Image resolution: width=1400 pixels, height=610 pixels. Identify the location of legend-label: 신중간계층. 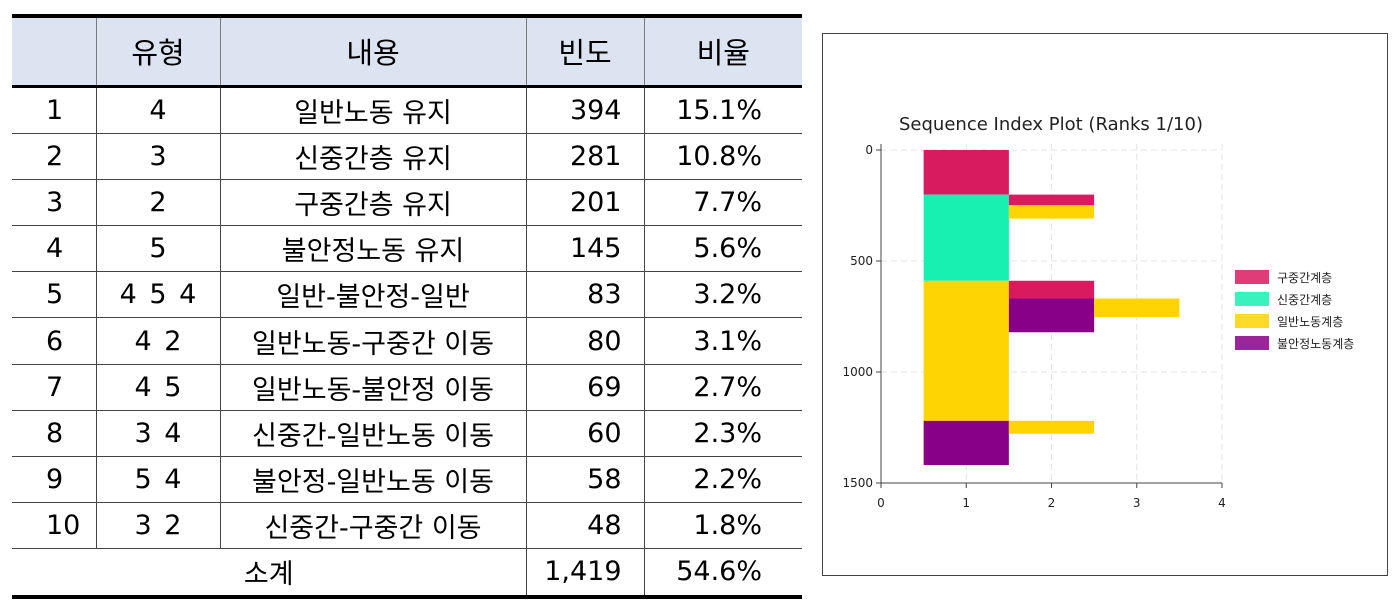
(1304, 300).